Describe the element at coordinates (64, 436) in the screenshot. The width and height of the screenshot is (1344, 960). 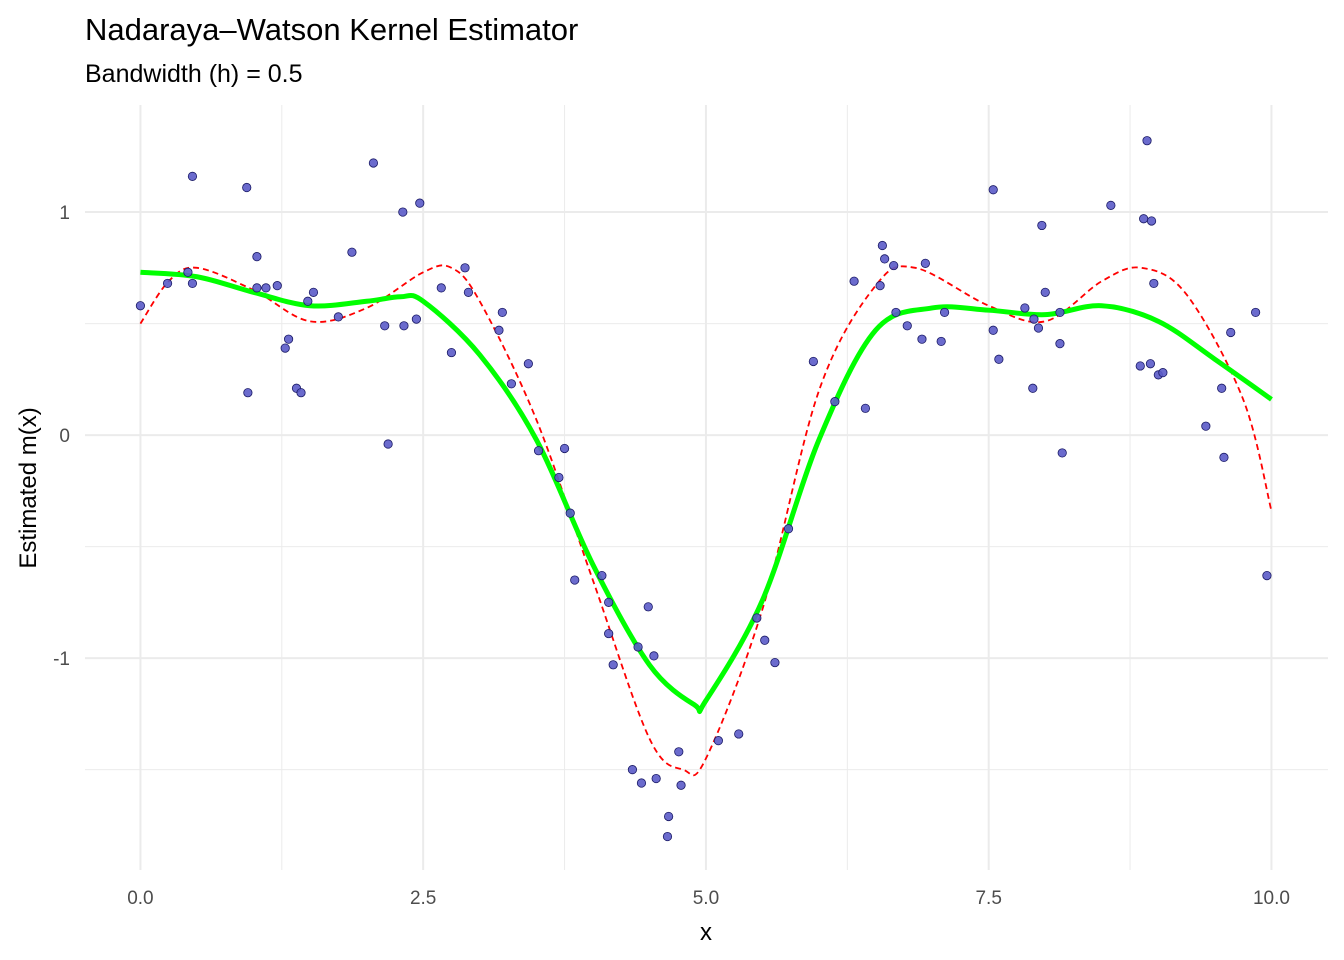
I see `y-tick-label: 0` at that location.